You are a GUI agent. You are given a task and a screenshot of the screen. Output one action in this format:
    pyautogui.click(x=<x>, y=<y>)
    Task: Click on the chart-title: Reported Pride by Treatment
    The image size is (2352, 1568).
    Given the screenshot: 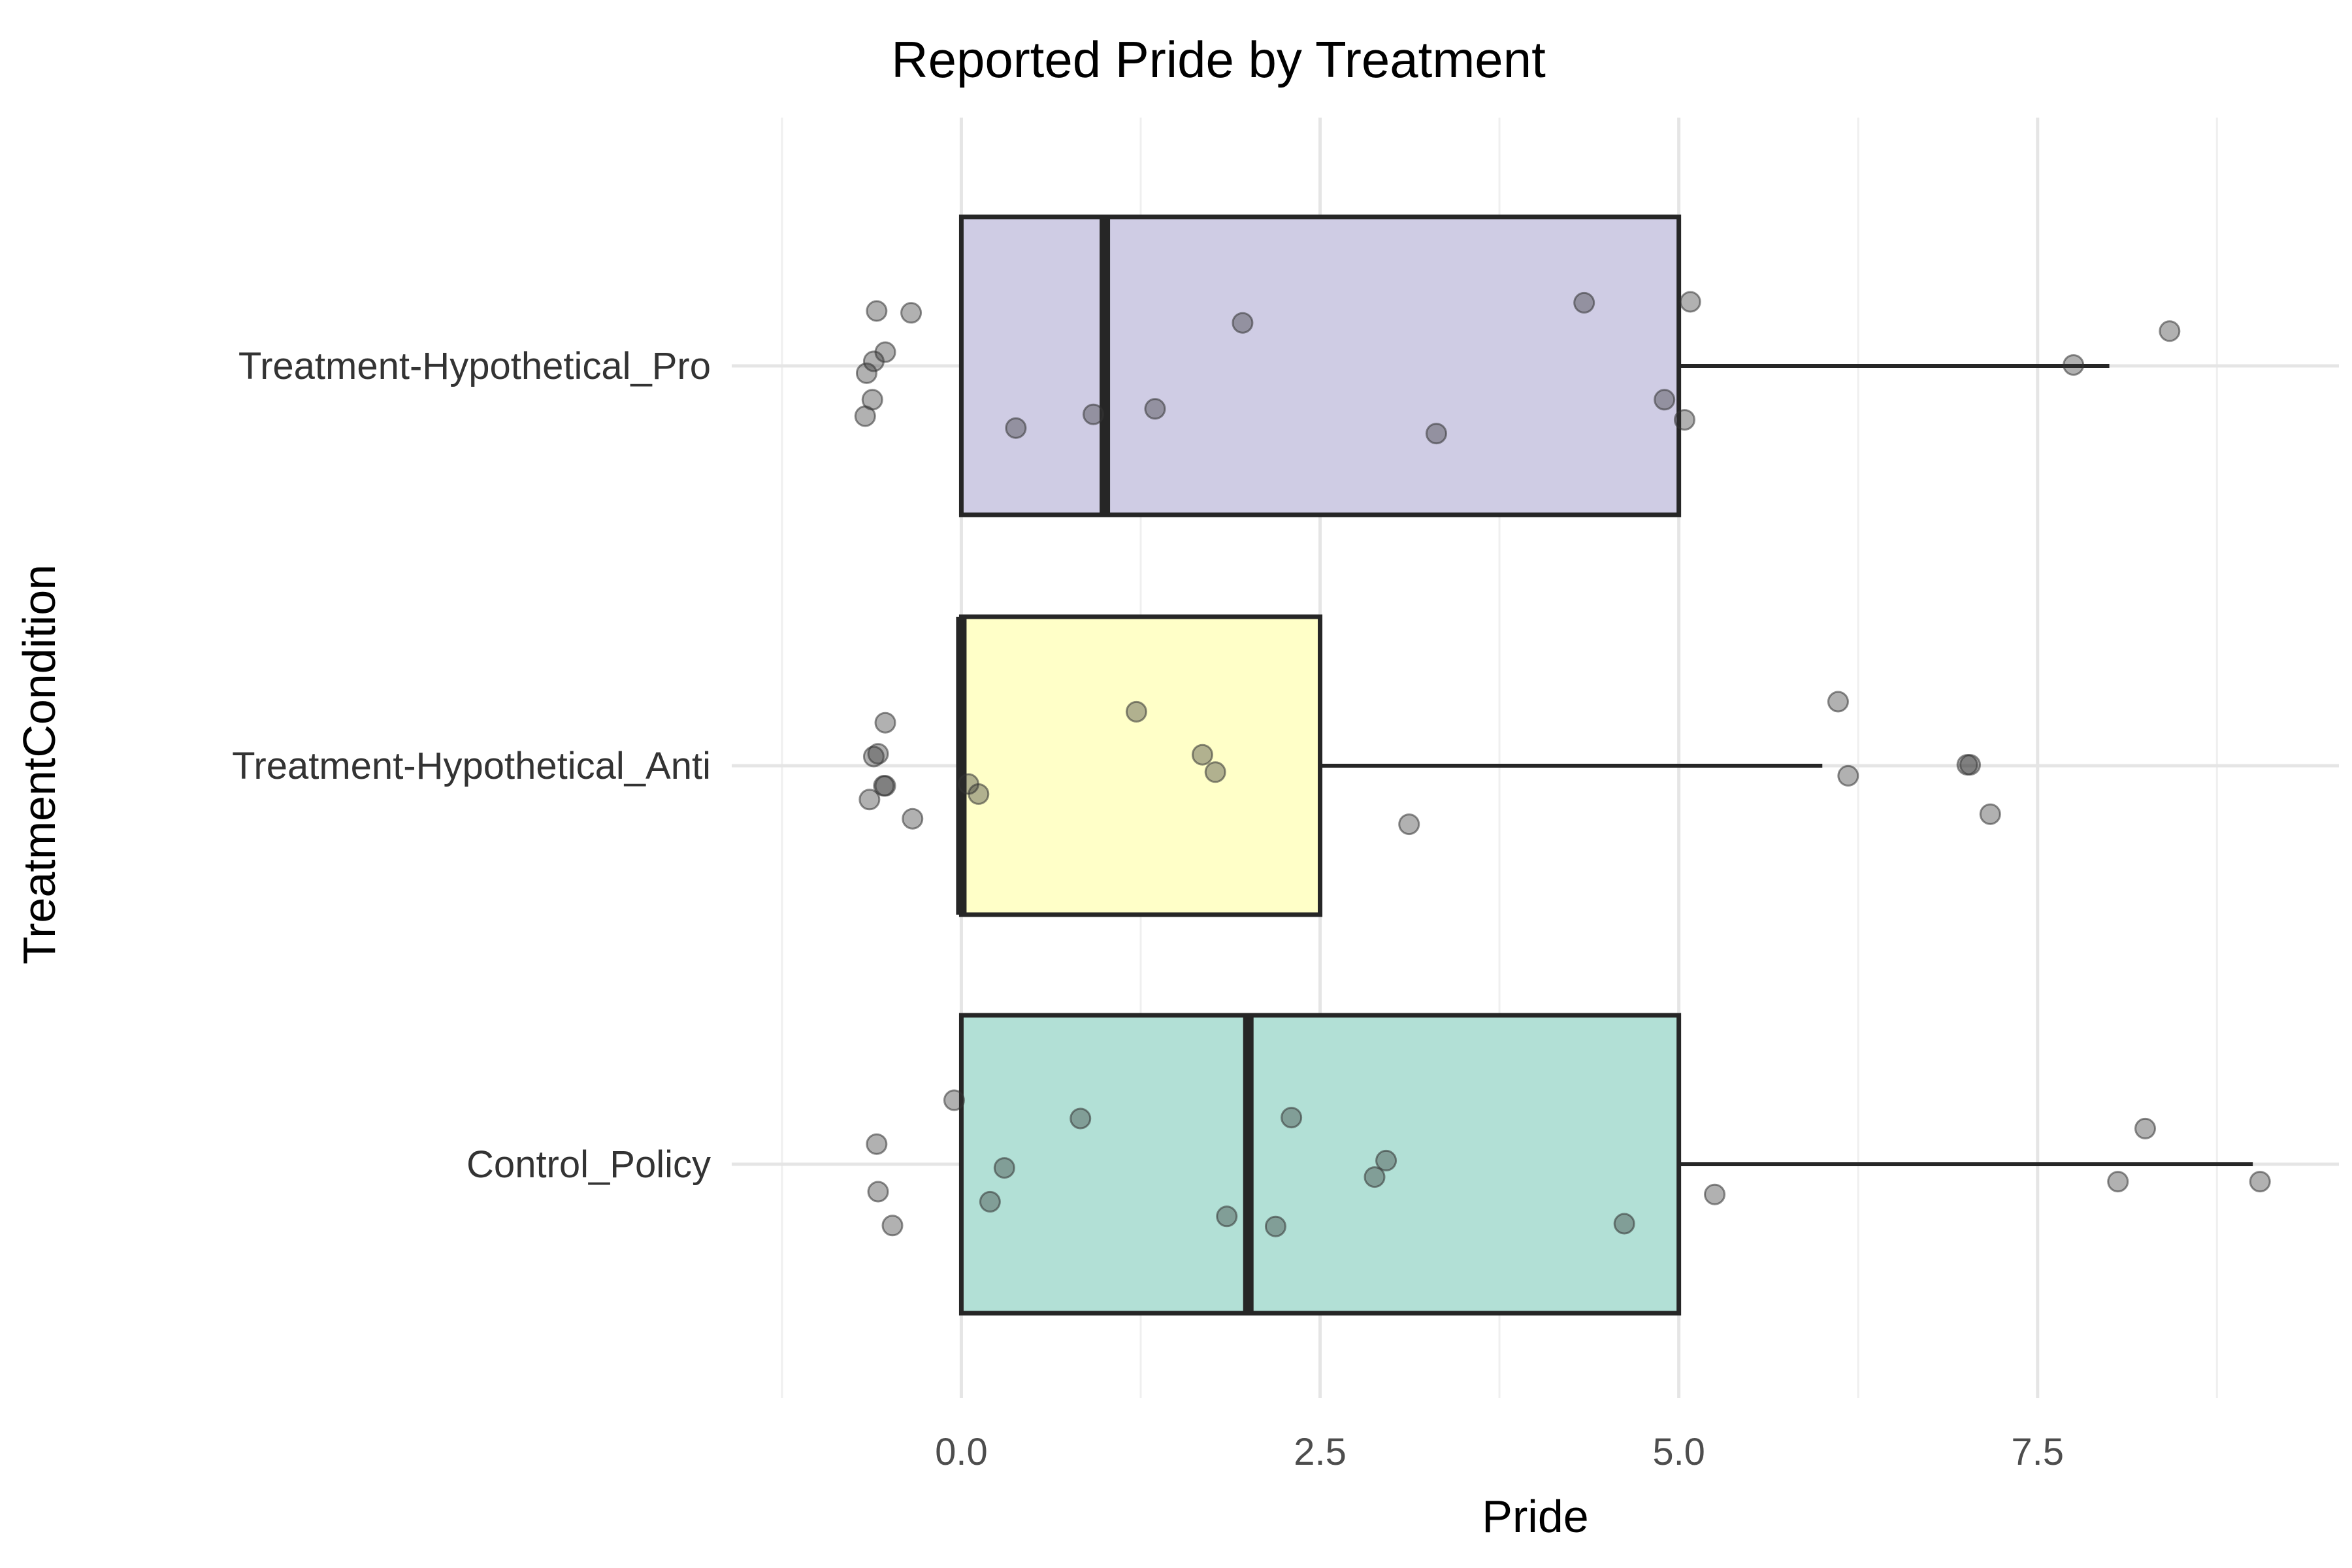 What is the action you would take?
    pyautogui.click(x=1218, y=59)
    